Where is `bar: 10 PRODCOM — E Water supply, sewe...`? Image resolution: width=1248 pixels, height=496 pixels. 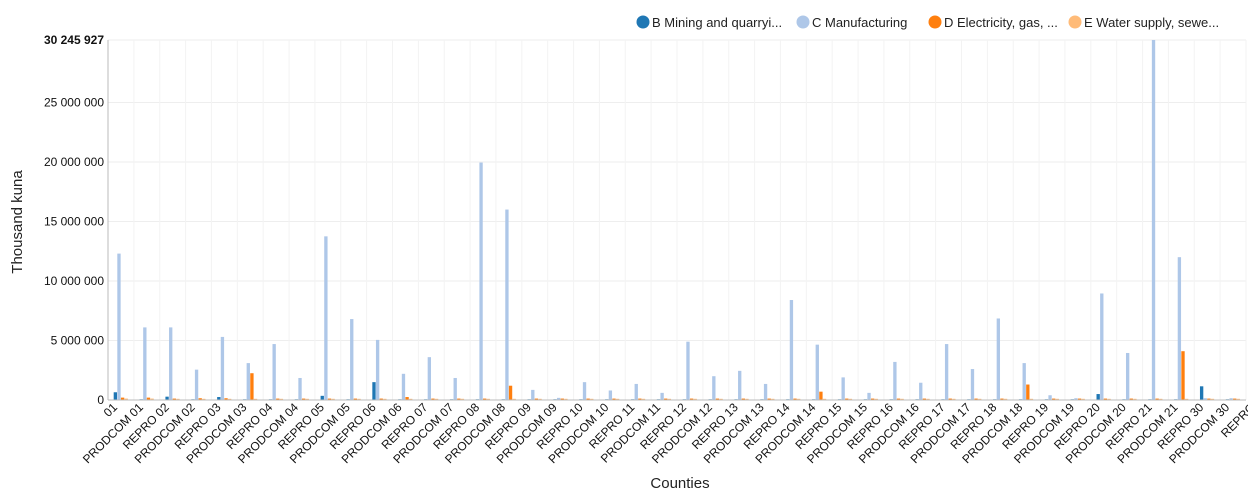 bar: 10 PRODCOM — E Water supply, sewe... is located at coordinates (592, 399).